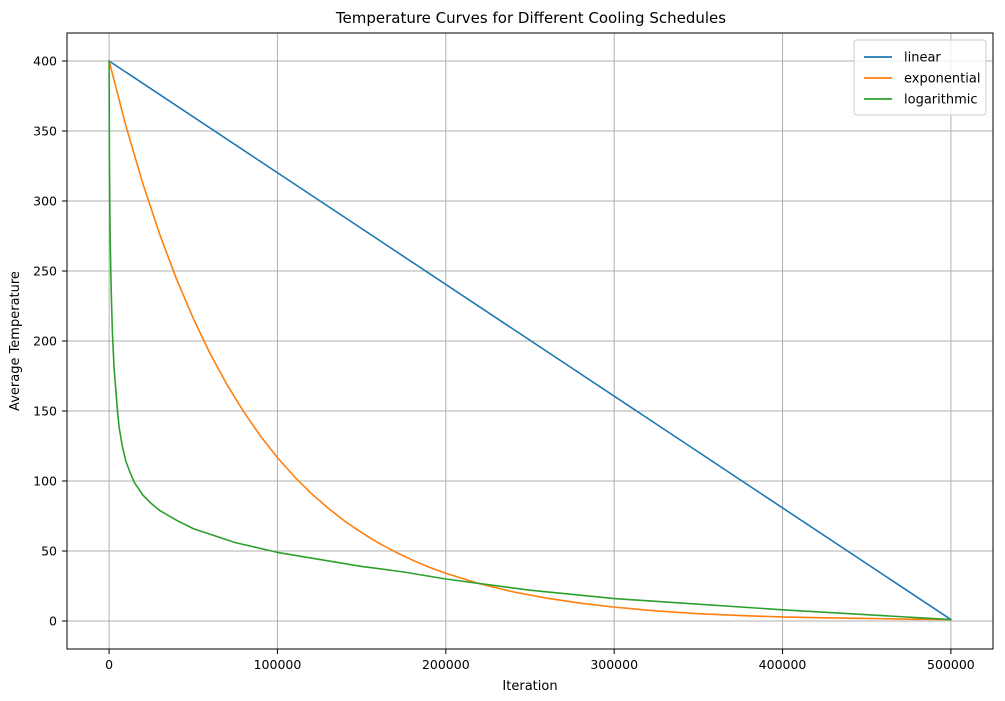 This screenshot has height=701, width=1005. I want to click on y-tick-label: 250, so click(45, 271).